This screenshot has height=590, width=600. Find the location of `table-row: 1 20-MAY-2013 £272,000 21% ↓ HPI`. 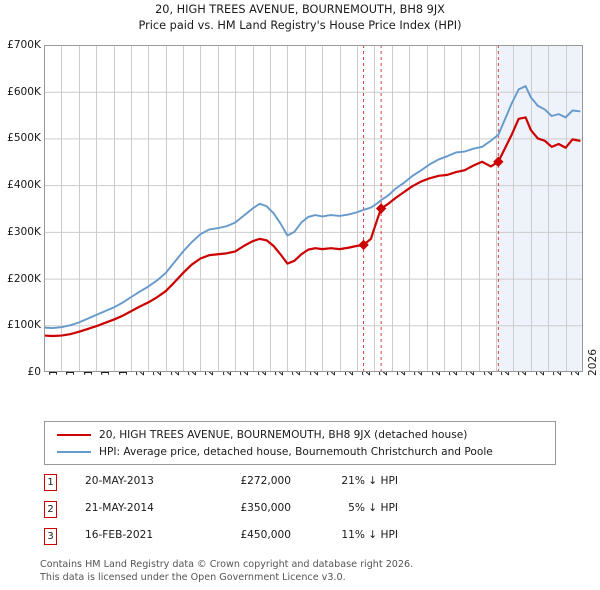

table-row: 1 20-MAY-2013 £272,000 21% ↓ HPI is located at coordinates (259, 485).